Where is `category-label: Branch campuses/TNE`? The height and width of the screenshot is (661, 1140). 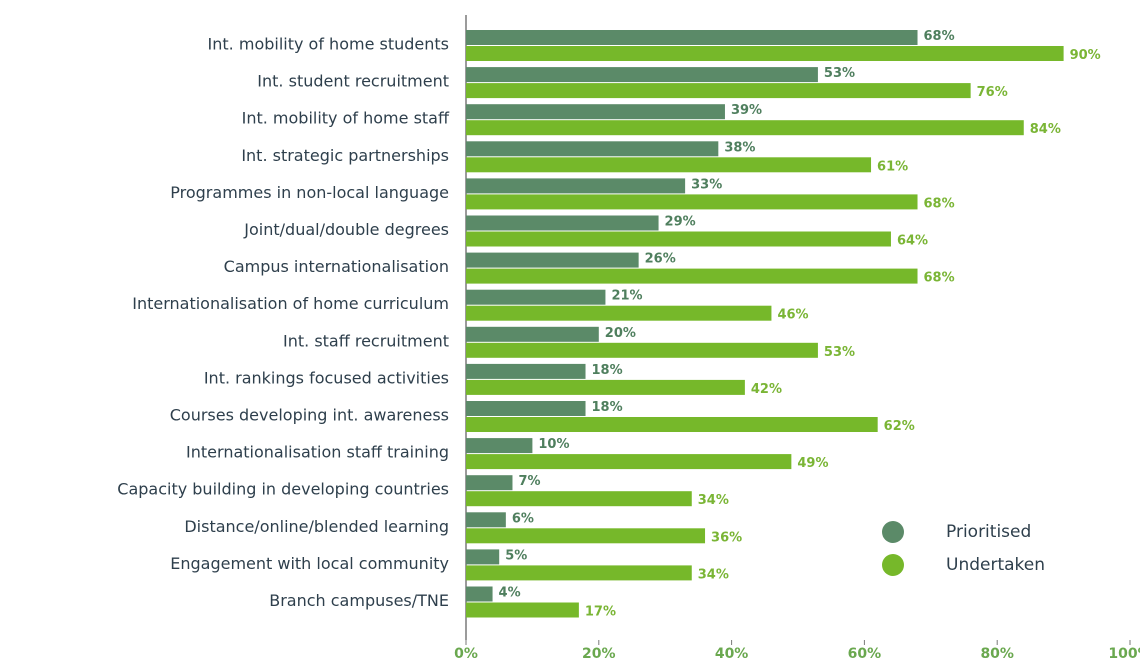 category-label: Branch campuses/TNE is located at coordinates (359, 600).